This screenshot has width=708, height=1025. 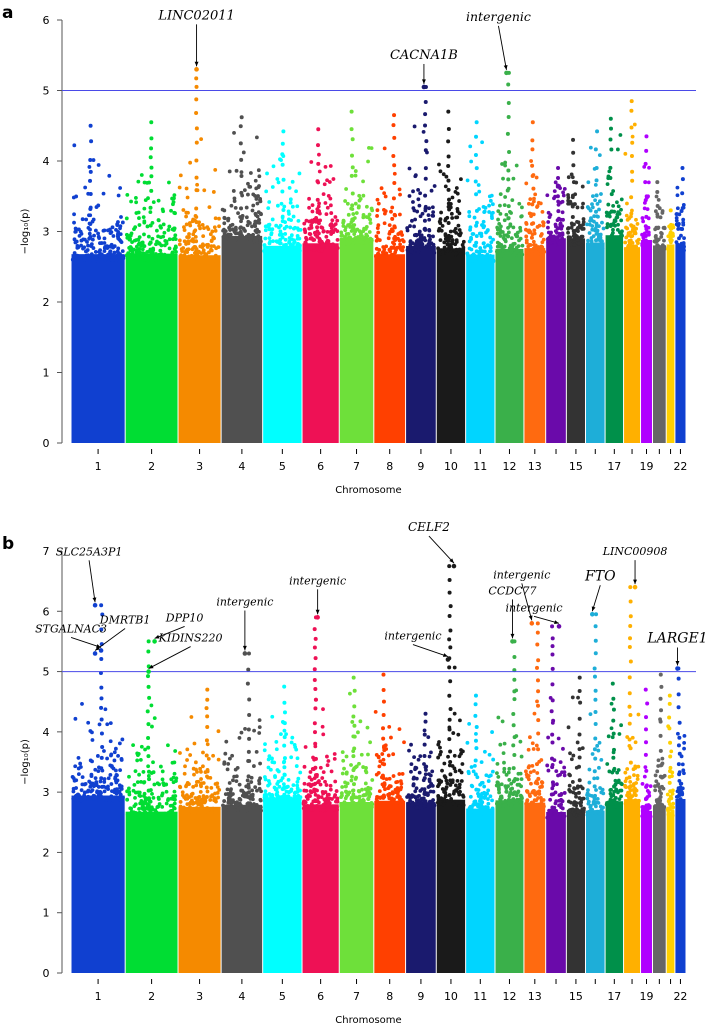 I want to click on annotation-label: LINC00908, so click(x=635, y=551).